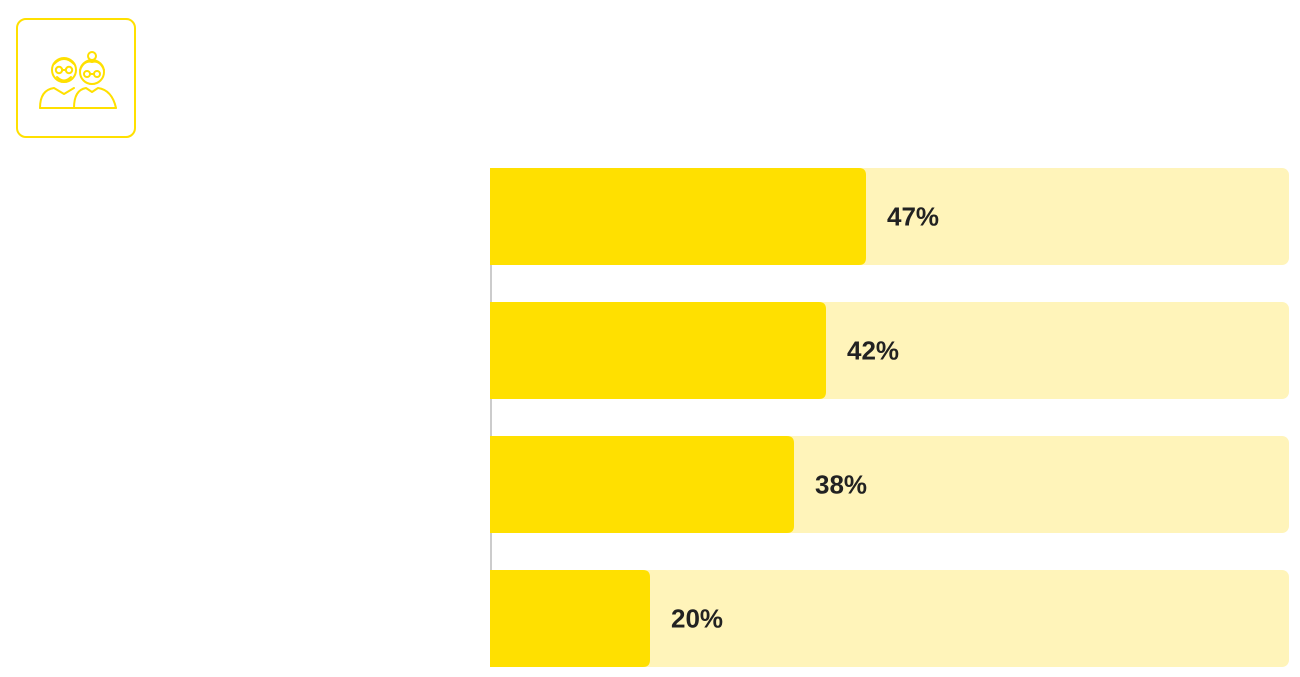 Image resolution: width=1300 pixels, height=677 pixels. What do you see at coordinates (697, 619) in the screenshot?
I see `bar-value-label: 20%` at bounding box center [697, 619].